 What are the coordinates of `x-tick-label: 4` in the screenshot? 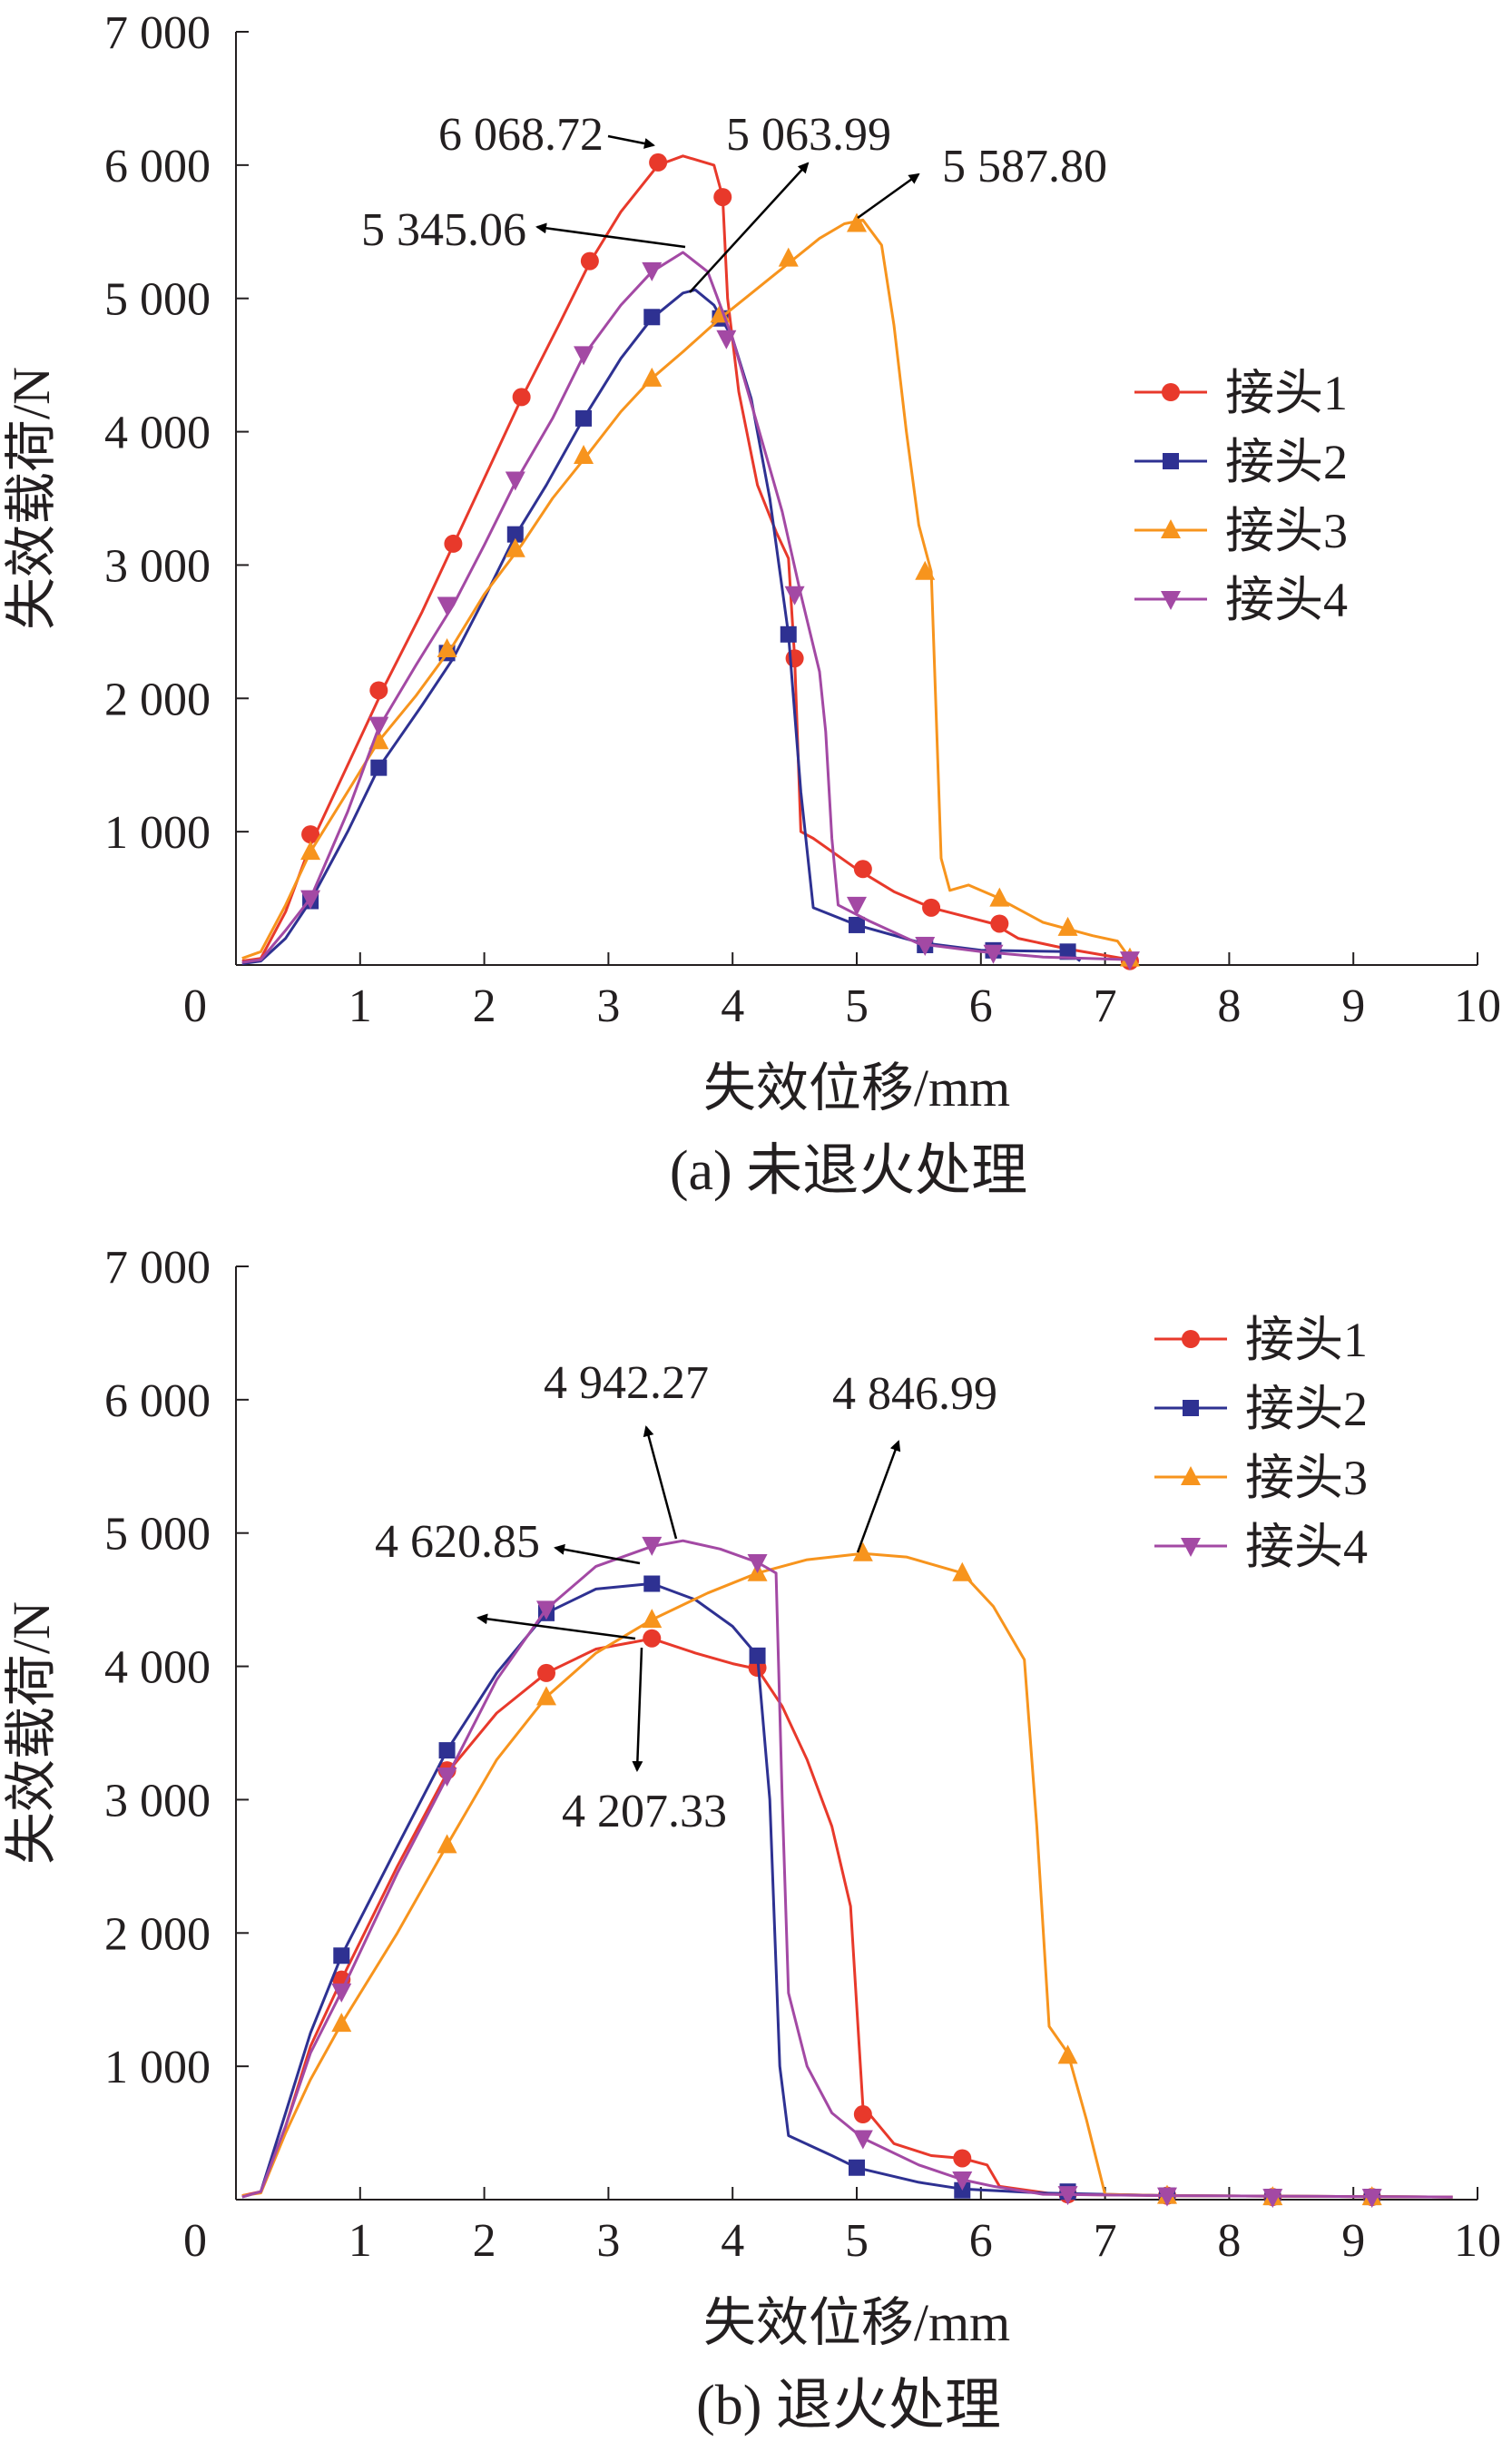 It's located at (732, 1006).